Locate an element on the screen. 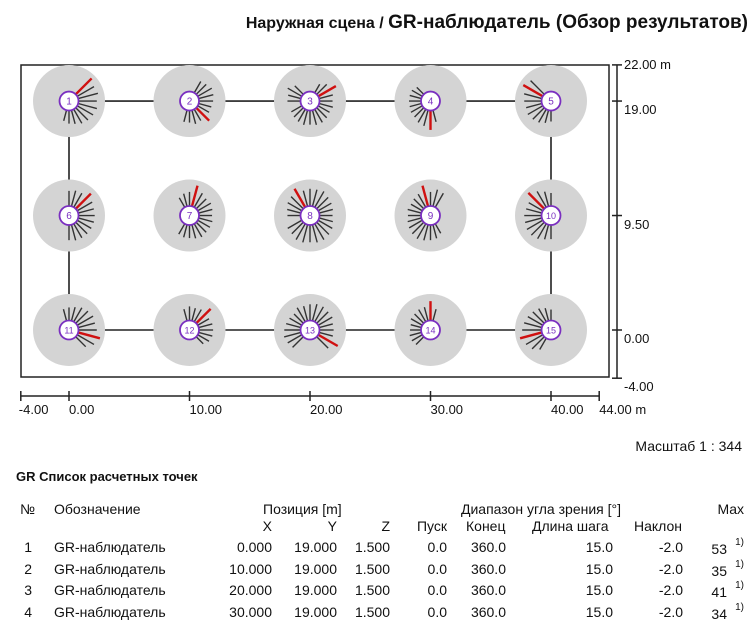 This screenshot has width=756, height=640. observer-14: 14 is located at coordinates (430, 330).